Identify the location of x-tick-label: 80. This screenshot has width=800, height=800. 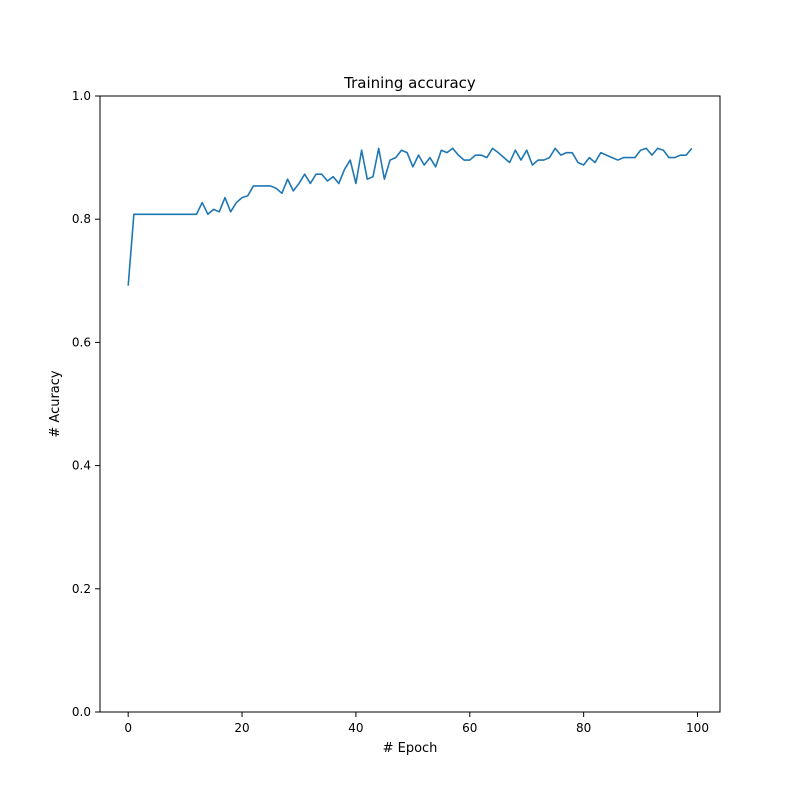
(583, 728).